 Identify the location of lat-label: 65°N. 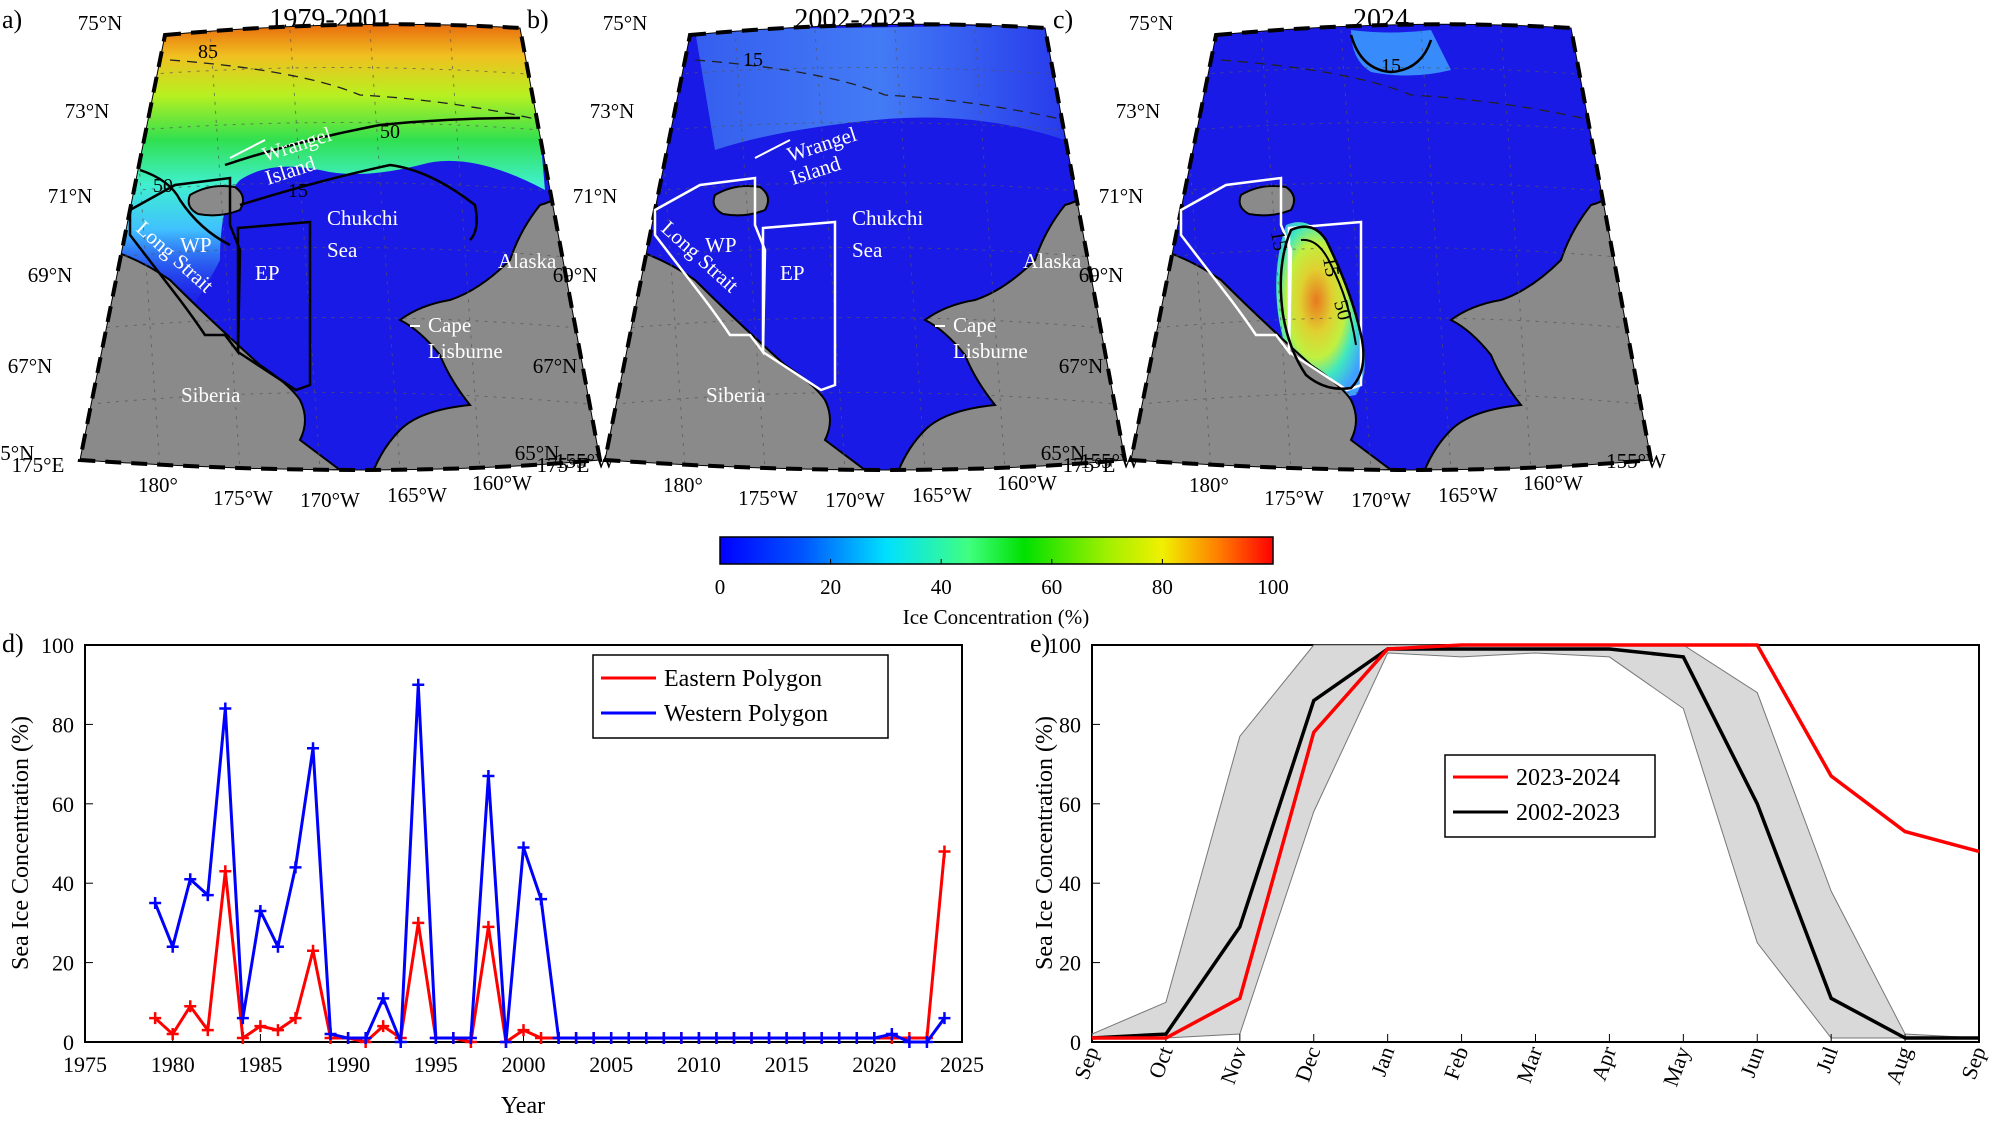
(537, 453).